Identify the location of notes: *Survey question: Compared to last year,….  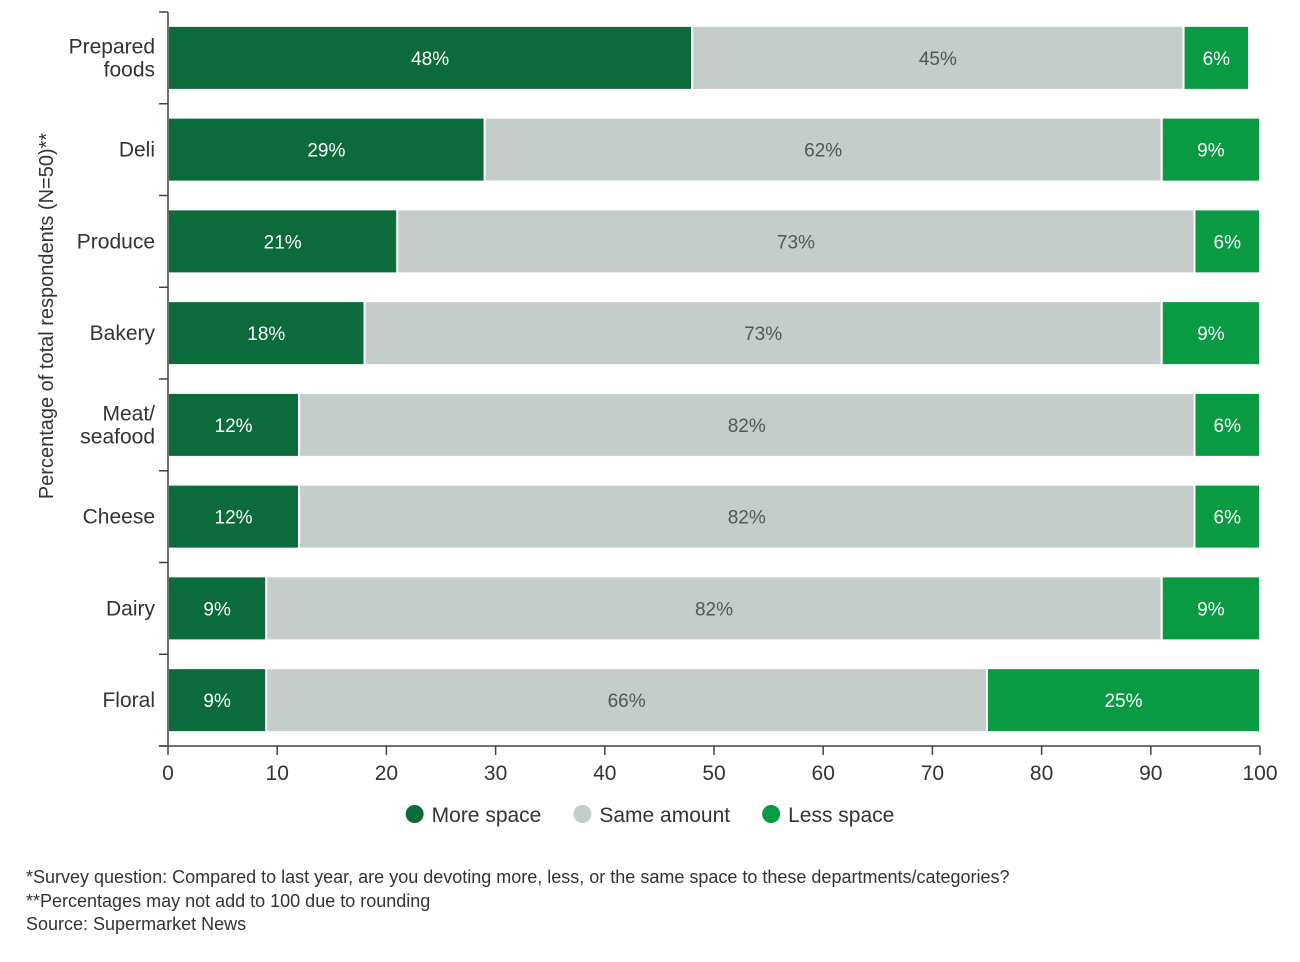
(518, 901).